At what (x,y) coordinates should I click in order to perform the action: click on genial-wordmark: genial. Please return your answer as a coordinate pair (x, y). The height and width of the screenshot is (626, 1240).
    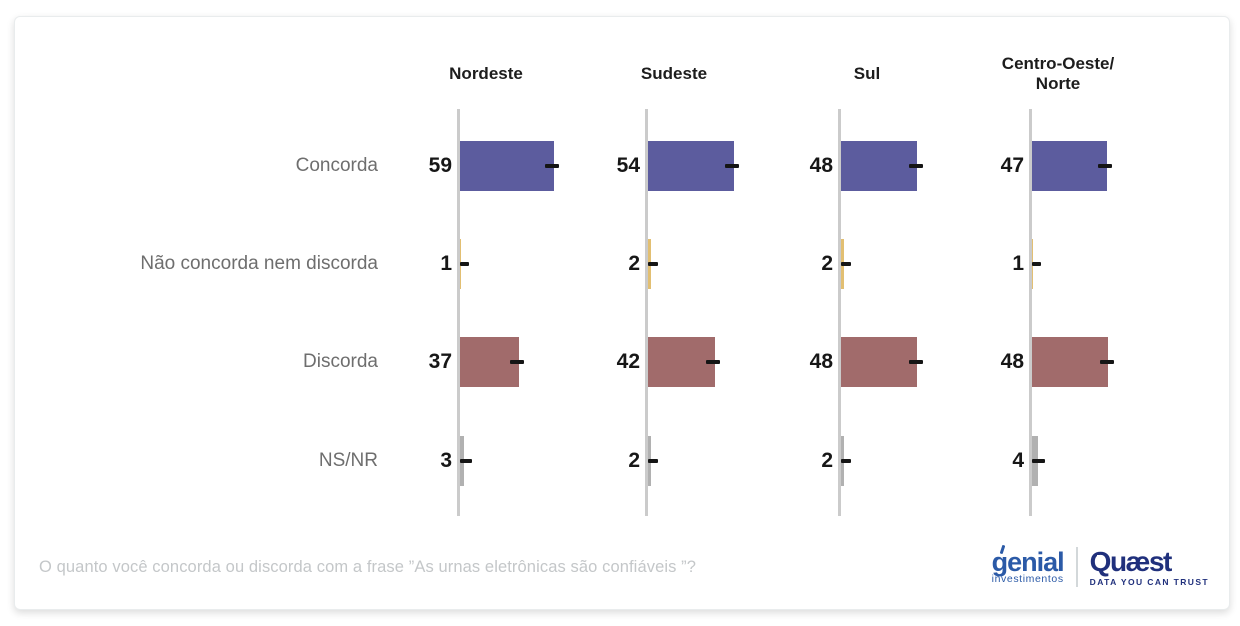
    Looking at the image, I should click on (1028, 560).